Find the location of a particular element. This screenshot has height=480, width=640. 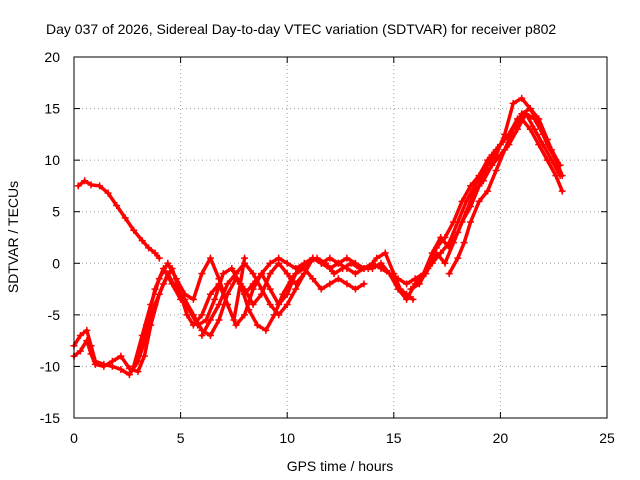

x-tick-label: 25 is located at coordinates (607, 438).